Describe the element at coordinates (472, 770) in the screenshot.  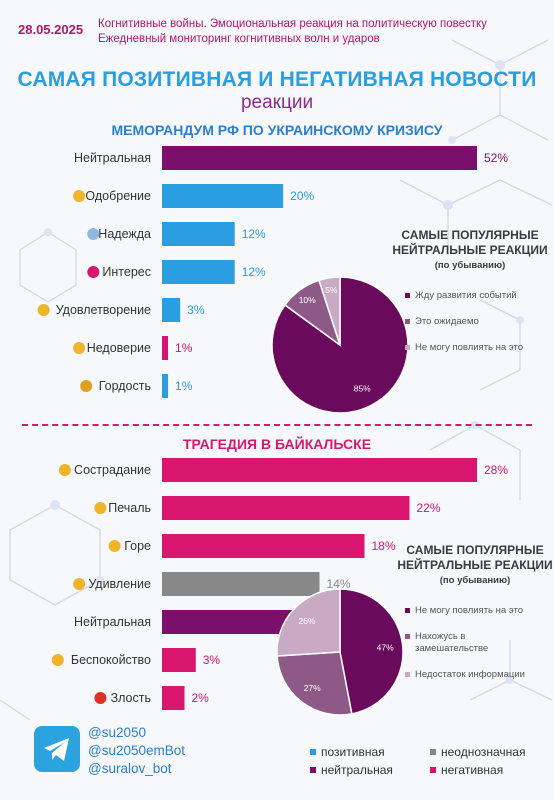
I see `legend-label: негативная` at that location.